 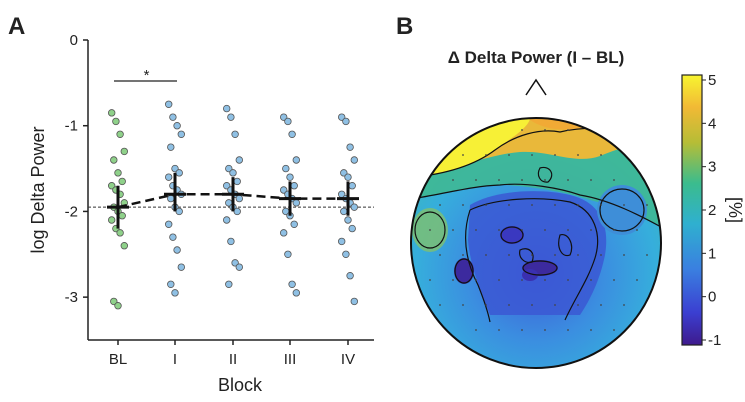 I want to click on x-ticks: BL I II III IV, so click(x=232, y=354).